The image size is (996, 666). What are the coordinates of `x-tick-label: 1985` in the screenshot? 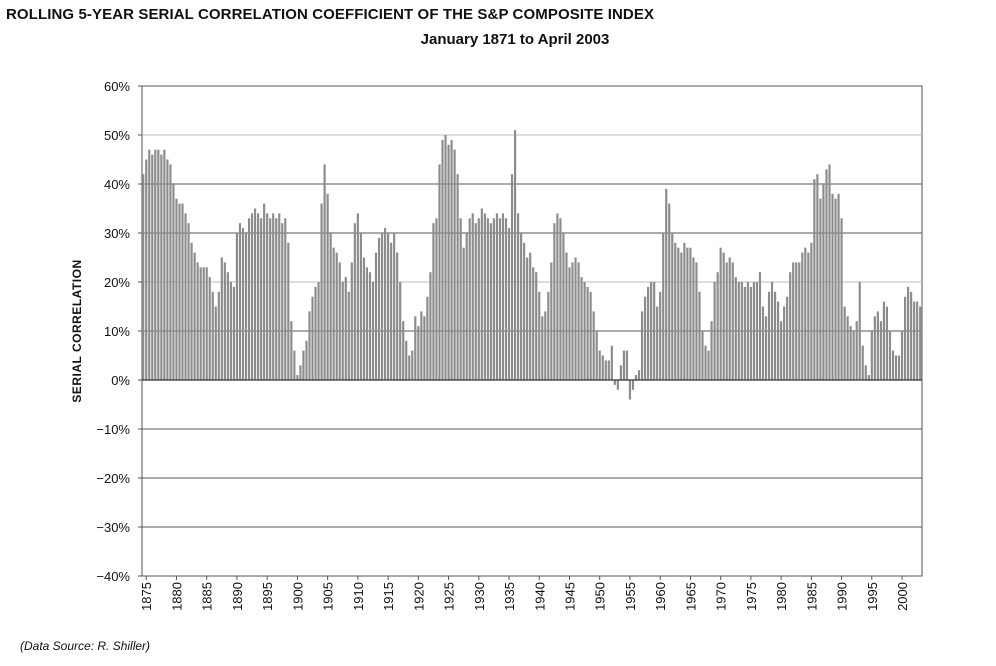 It's located at (811, 596).